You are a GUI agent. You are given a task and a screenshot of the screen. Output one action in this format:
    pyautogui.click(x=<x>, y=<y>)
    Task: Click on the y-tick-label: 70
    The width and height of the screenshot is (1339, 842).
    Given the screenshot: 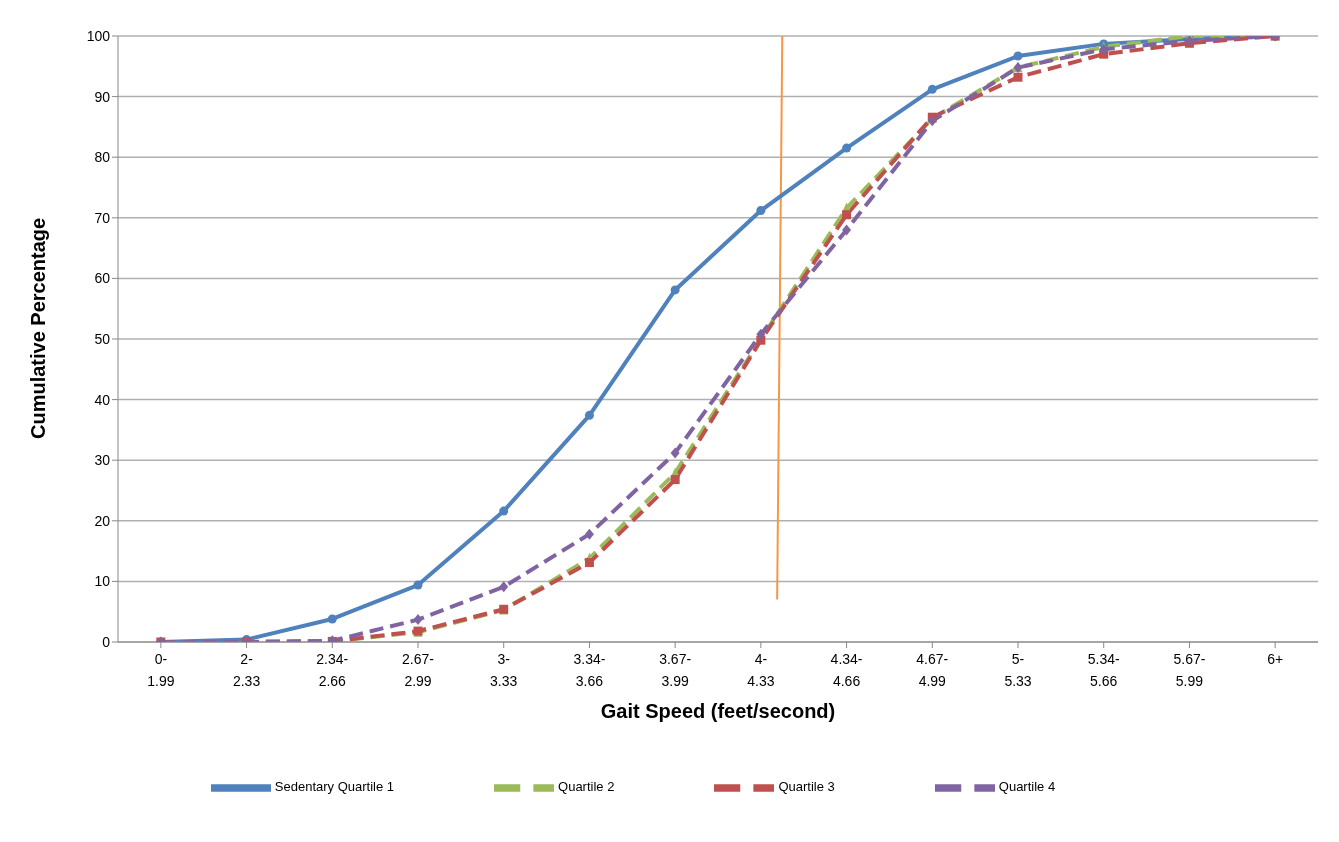 What is the action you would take?
    pyautogui.click(x=102, y=217)
    